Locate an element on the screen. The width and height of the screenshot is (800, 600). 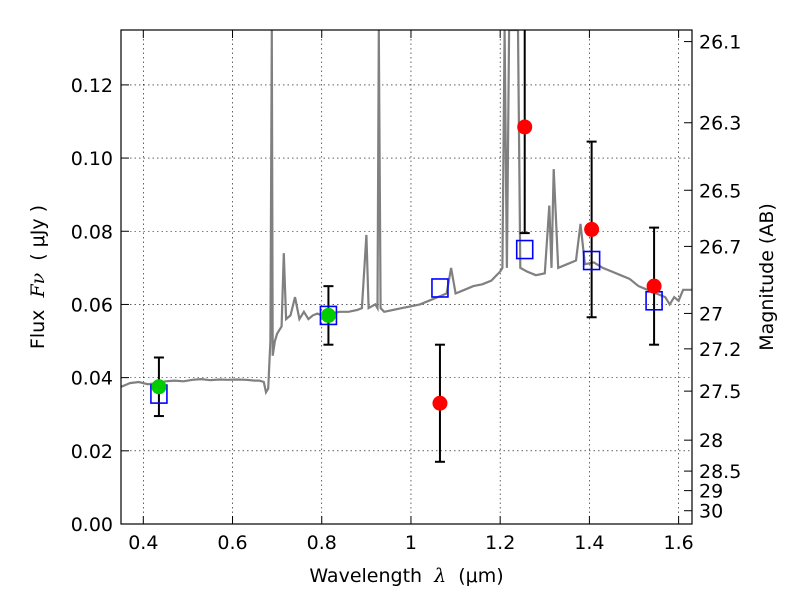
x-tick-label: 0.6 is located at coordinates (232, 543).